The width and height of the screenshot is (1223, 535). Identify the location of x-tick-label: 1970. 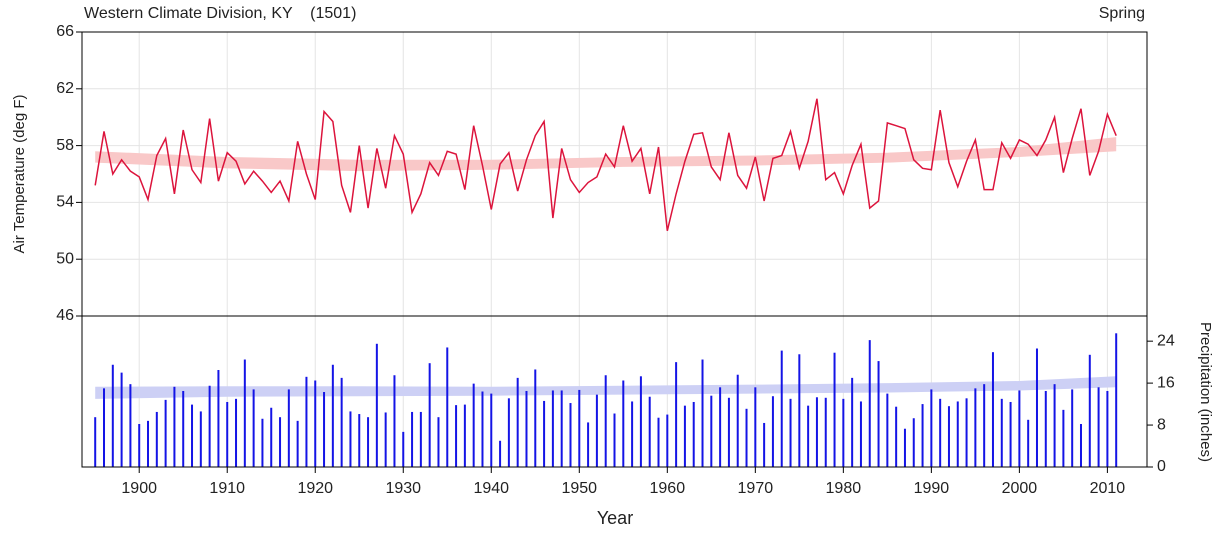
(756, 488).